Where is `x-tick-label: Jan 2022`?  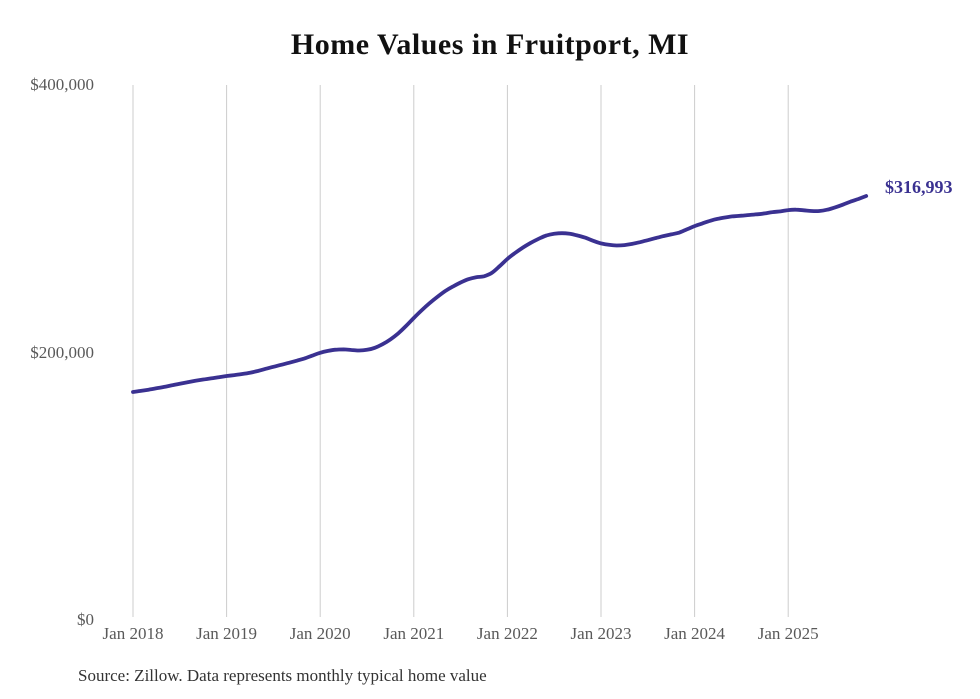 x-tick-label: Jan 2022 is located at coordinates (507, 633).